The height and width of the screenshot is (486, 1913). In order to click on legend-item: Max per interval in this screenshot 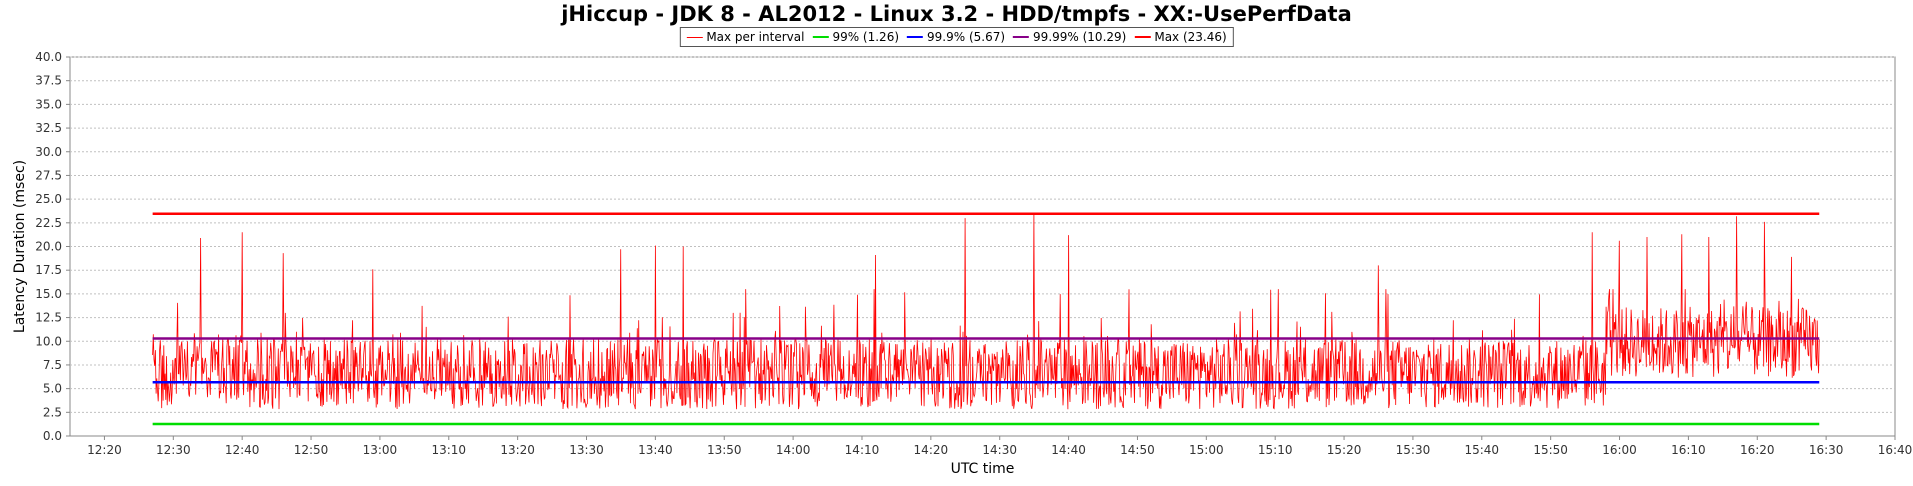, I will do `click(745, 37)`.